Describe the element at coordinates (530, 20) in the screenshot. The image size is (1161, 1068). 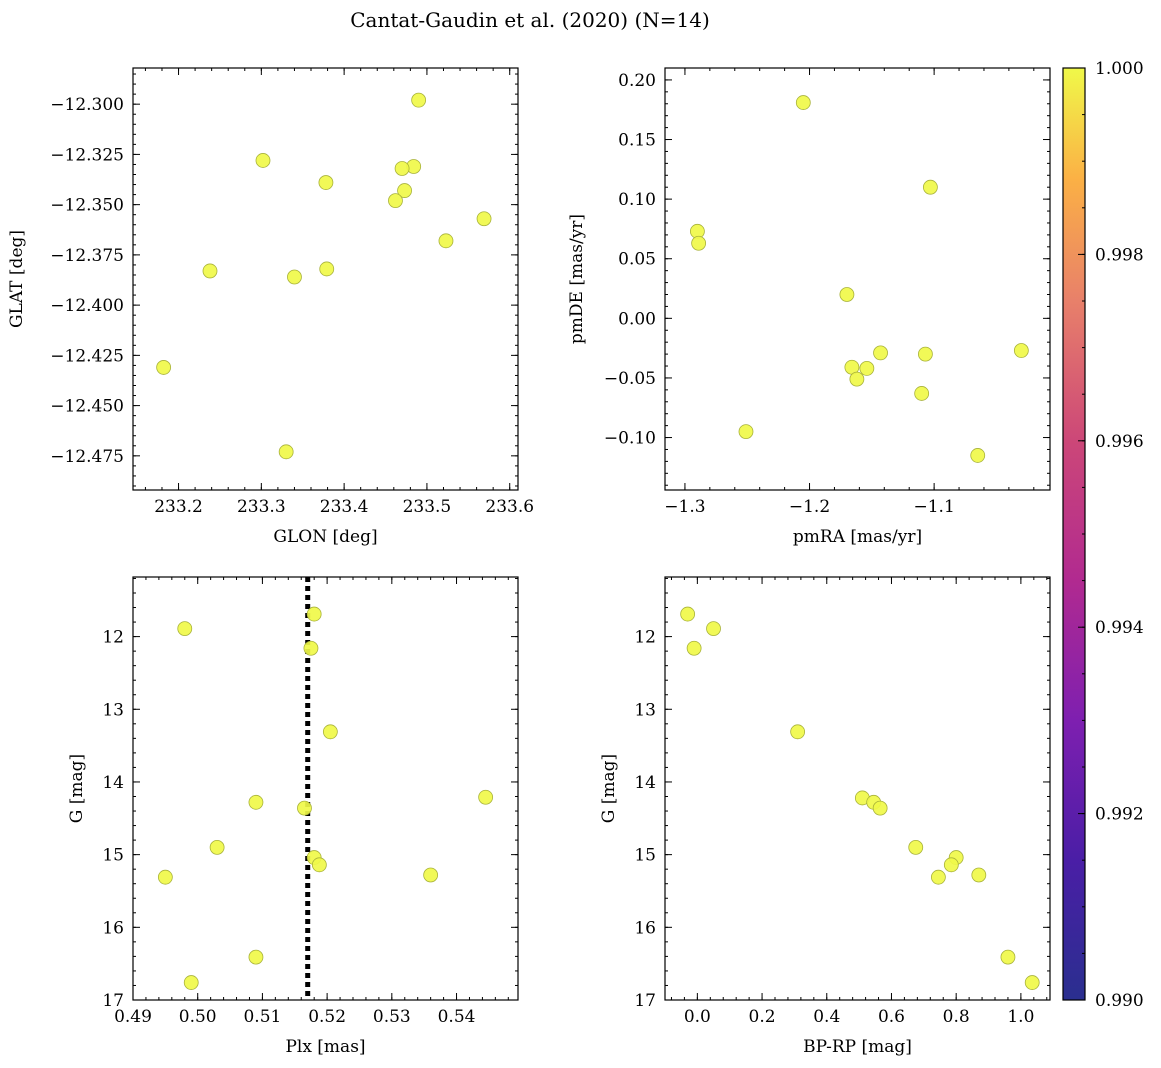
I see `figure-title: Cantat-Gaudin et al. (2020) (N=14)` at that location.